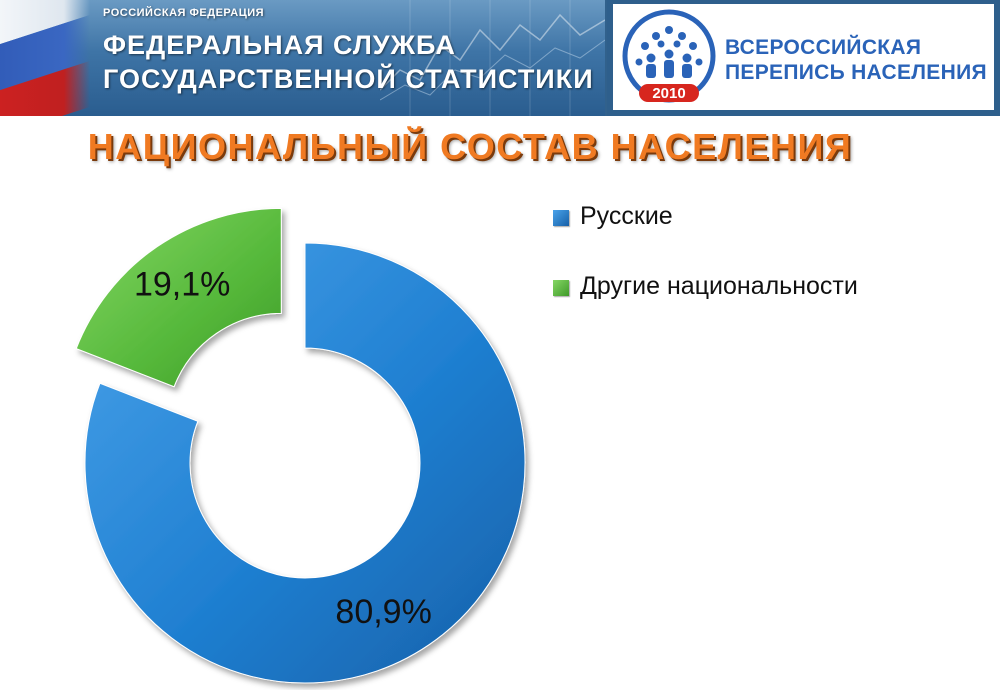 Image resolution: width=1000 pixels, height=690 pixels. I want to click on legend-swatch-russians, so click(561, 218).